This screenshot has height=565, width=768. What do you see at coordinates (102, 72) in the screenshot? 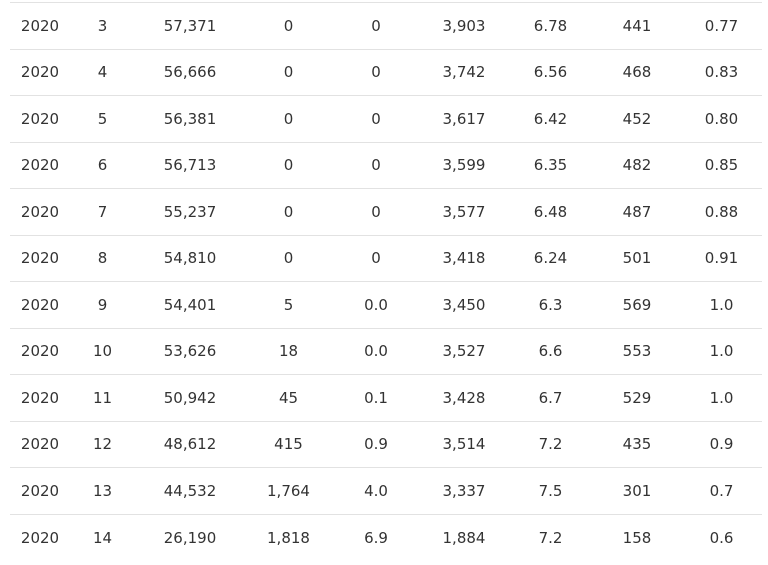
I see `table-cell: 4` at bounding box center [102, 72].